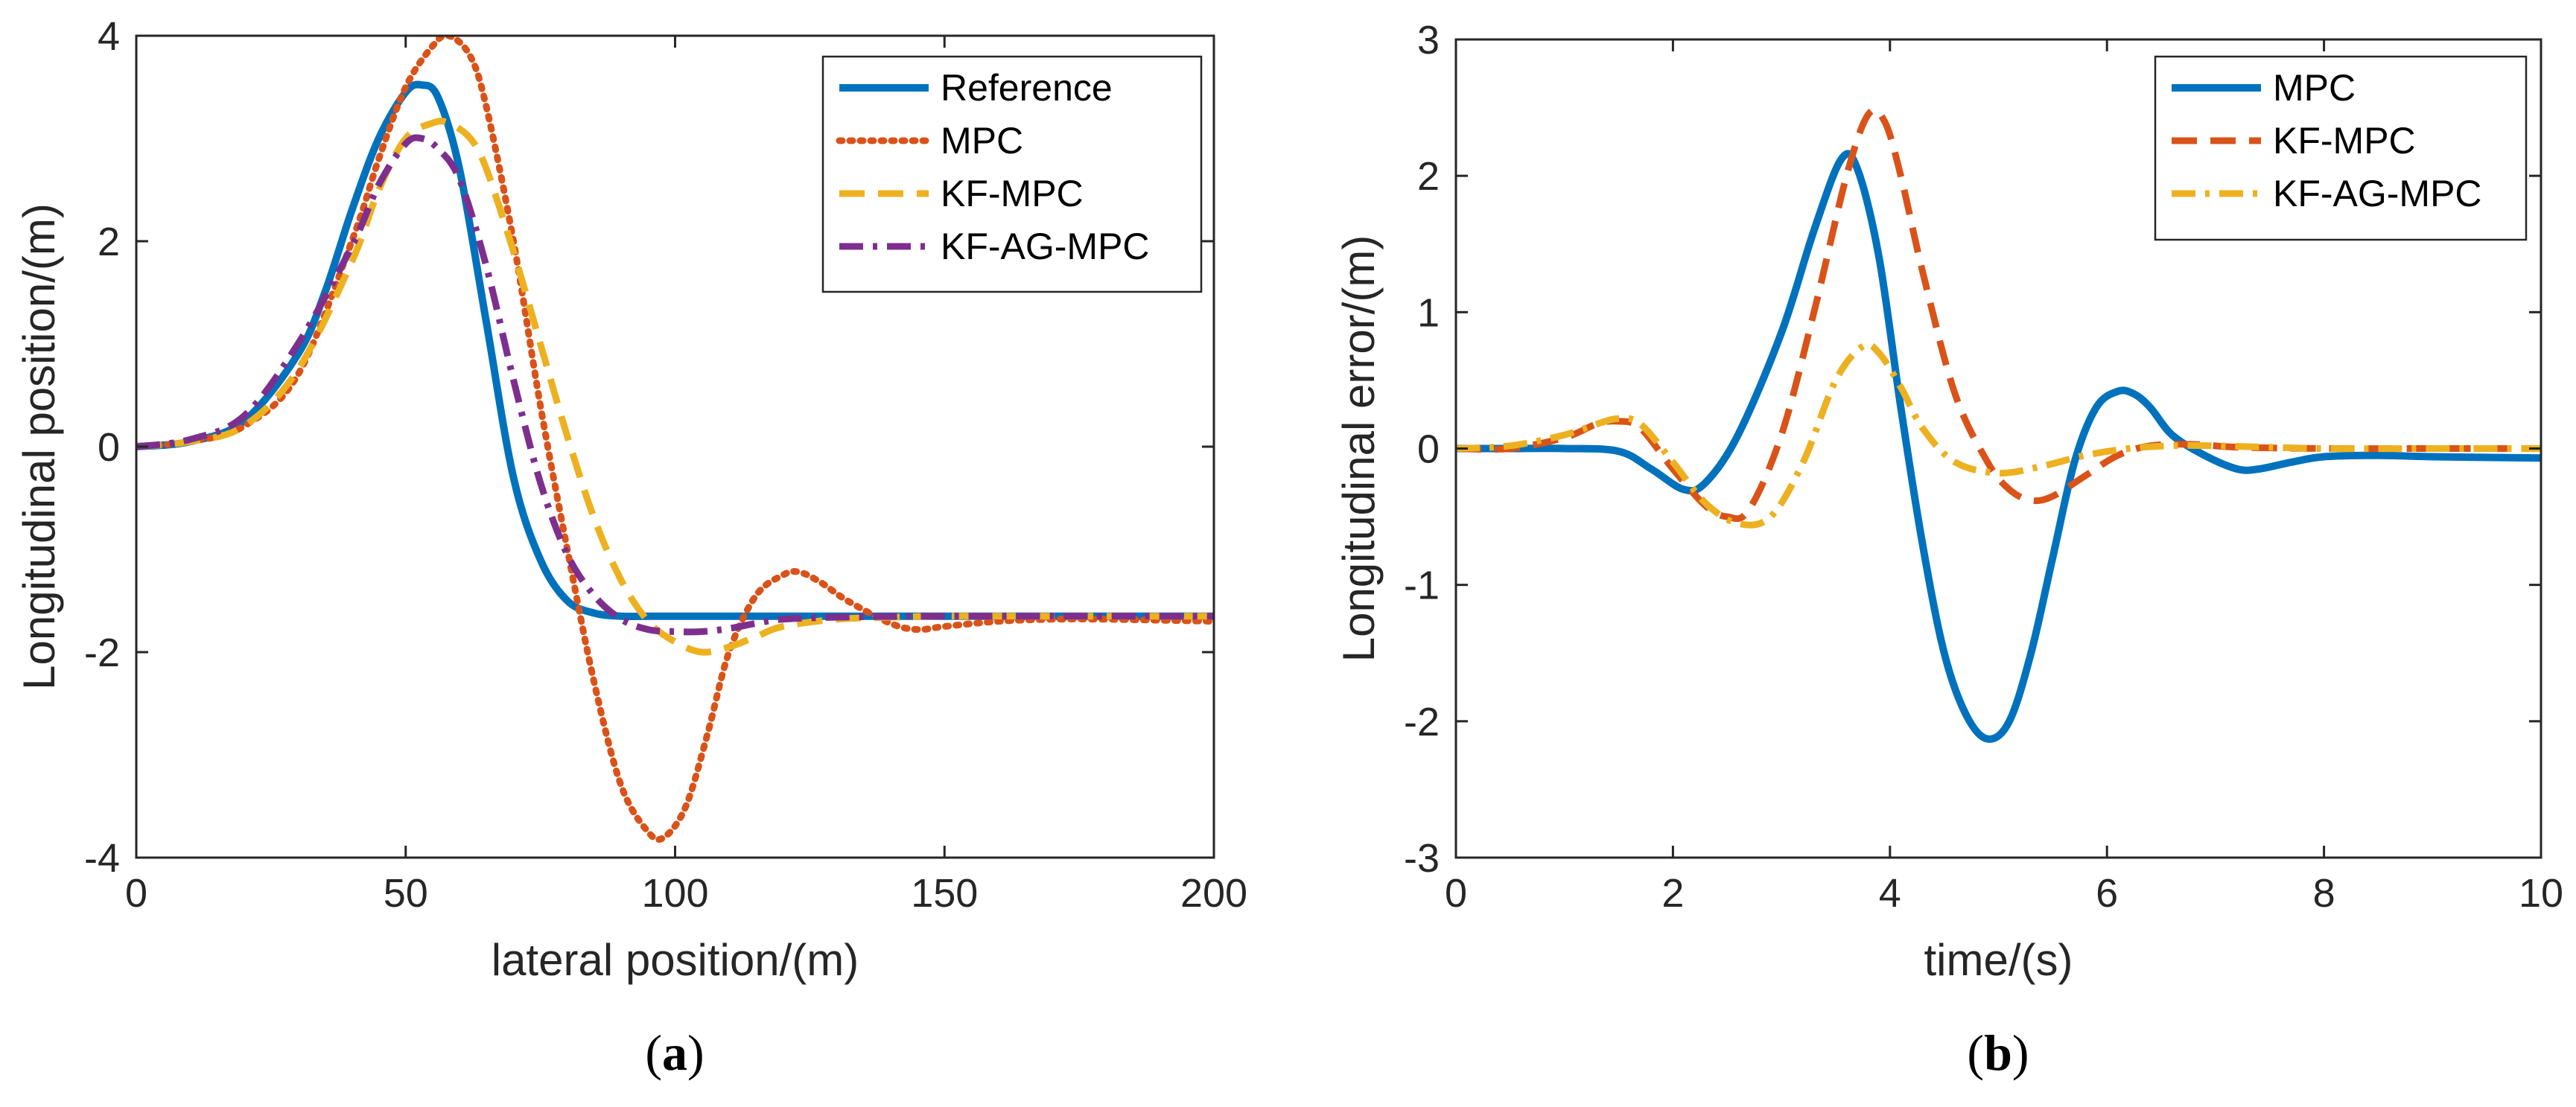 Image resolution: width=2576 pixels, height=1107 pixels. I want to click on x-tick-label: 50, so click(406, 893).